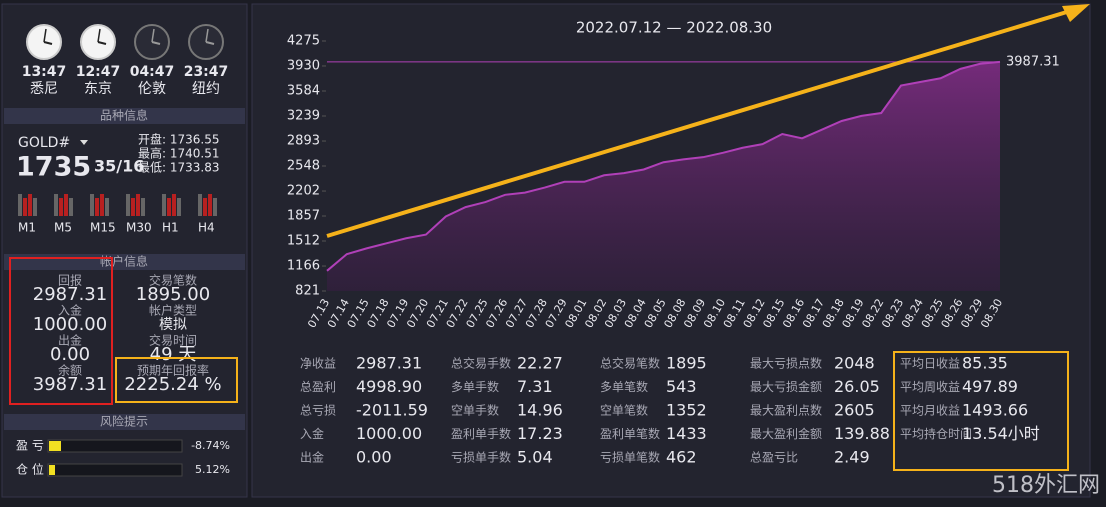  What do you see at coordinates (152, 72) in the screenshot?
I see `clock-time: 04:47` at bounding box center [152, 72].